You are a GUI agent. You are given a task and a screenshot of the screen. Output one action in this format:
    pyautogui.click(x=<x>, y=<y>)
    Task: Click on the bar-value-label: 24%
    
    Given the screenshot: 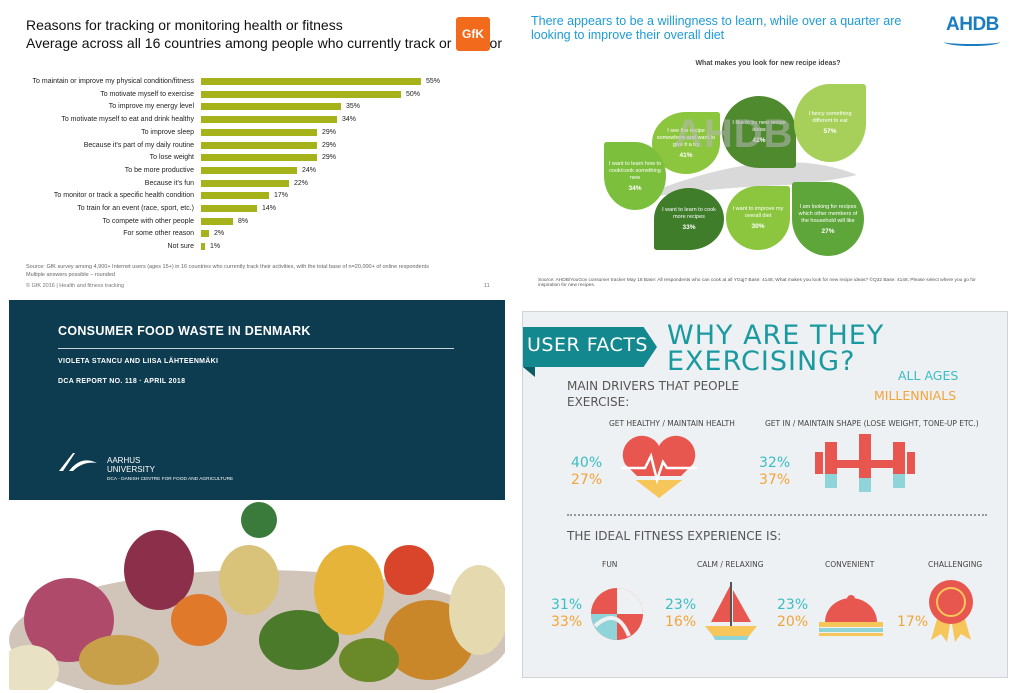 What is the action you would take?
    pyautogui.click(x=309, y=170)
    